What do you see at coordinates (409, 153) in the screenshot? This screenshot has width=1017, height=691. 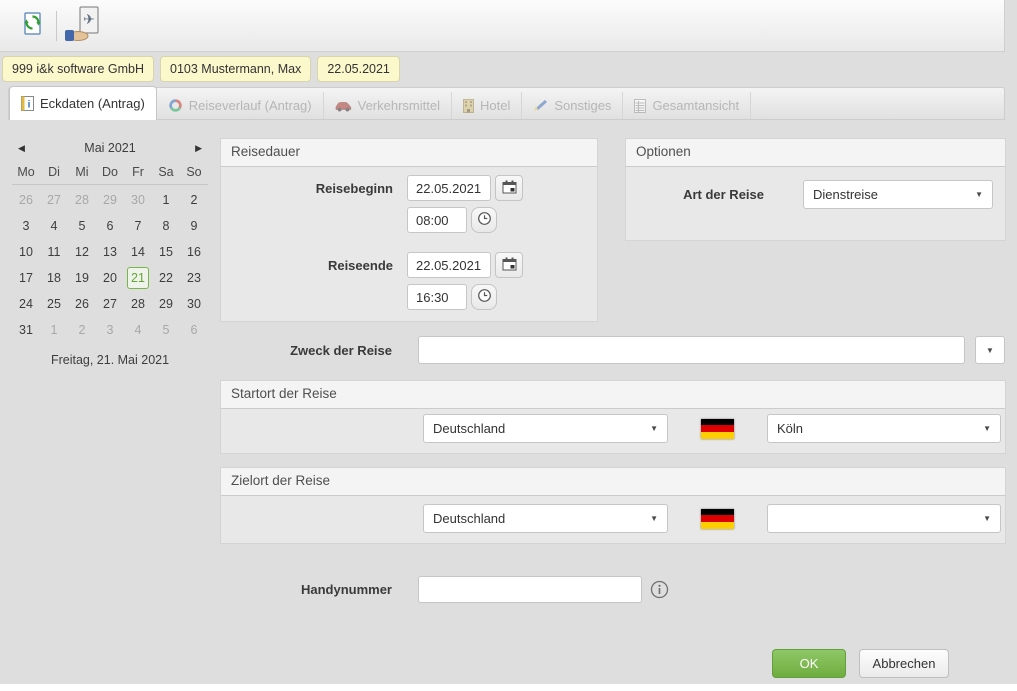 I see `section-title: Reisedauer` at bounding box center [409, 153].